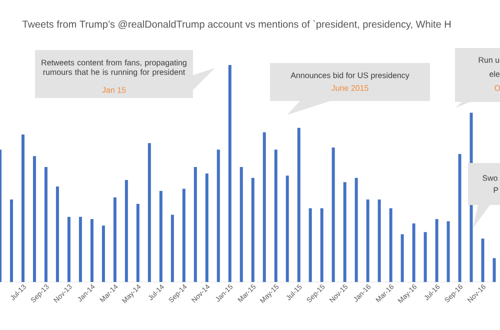  I want to click on annotation: P, so click(496, 190).